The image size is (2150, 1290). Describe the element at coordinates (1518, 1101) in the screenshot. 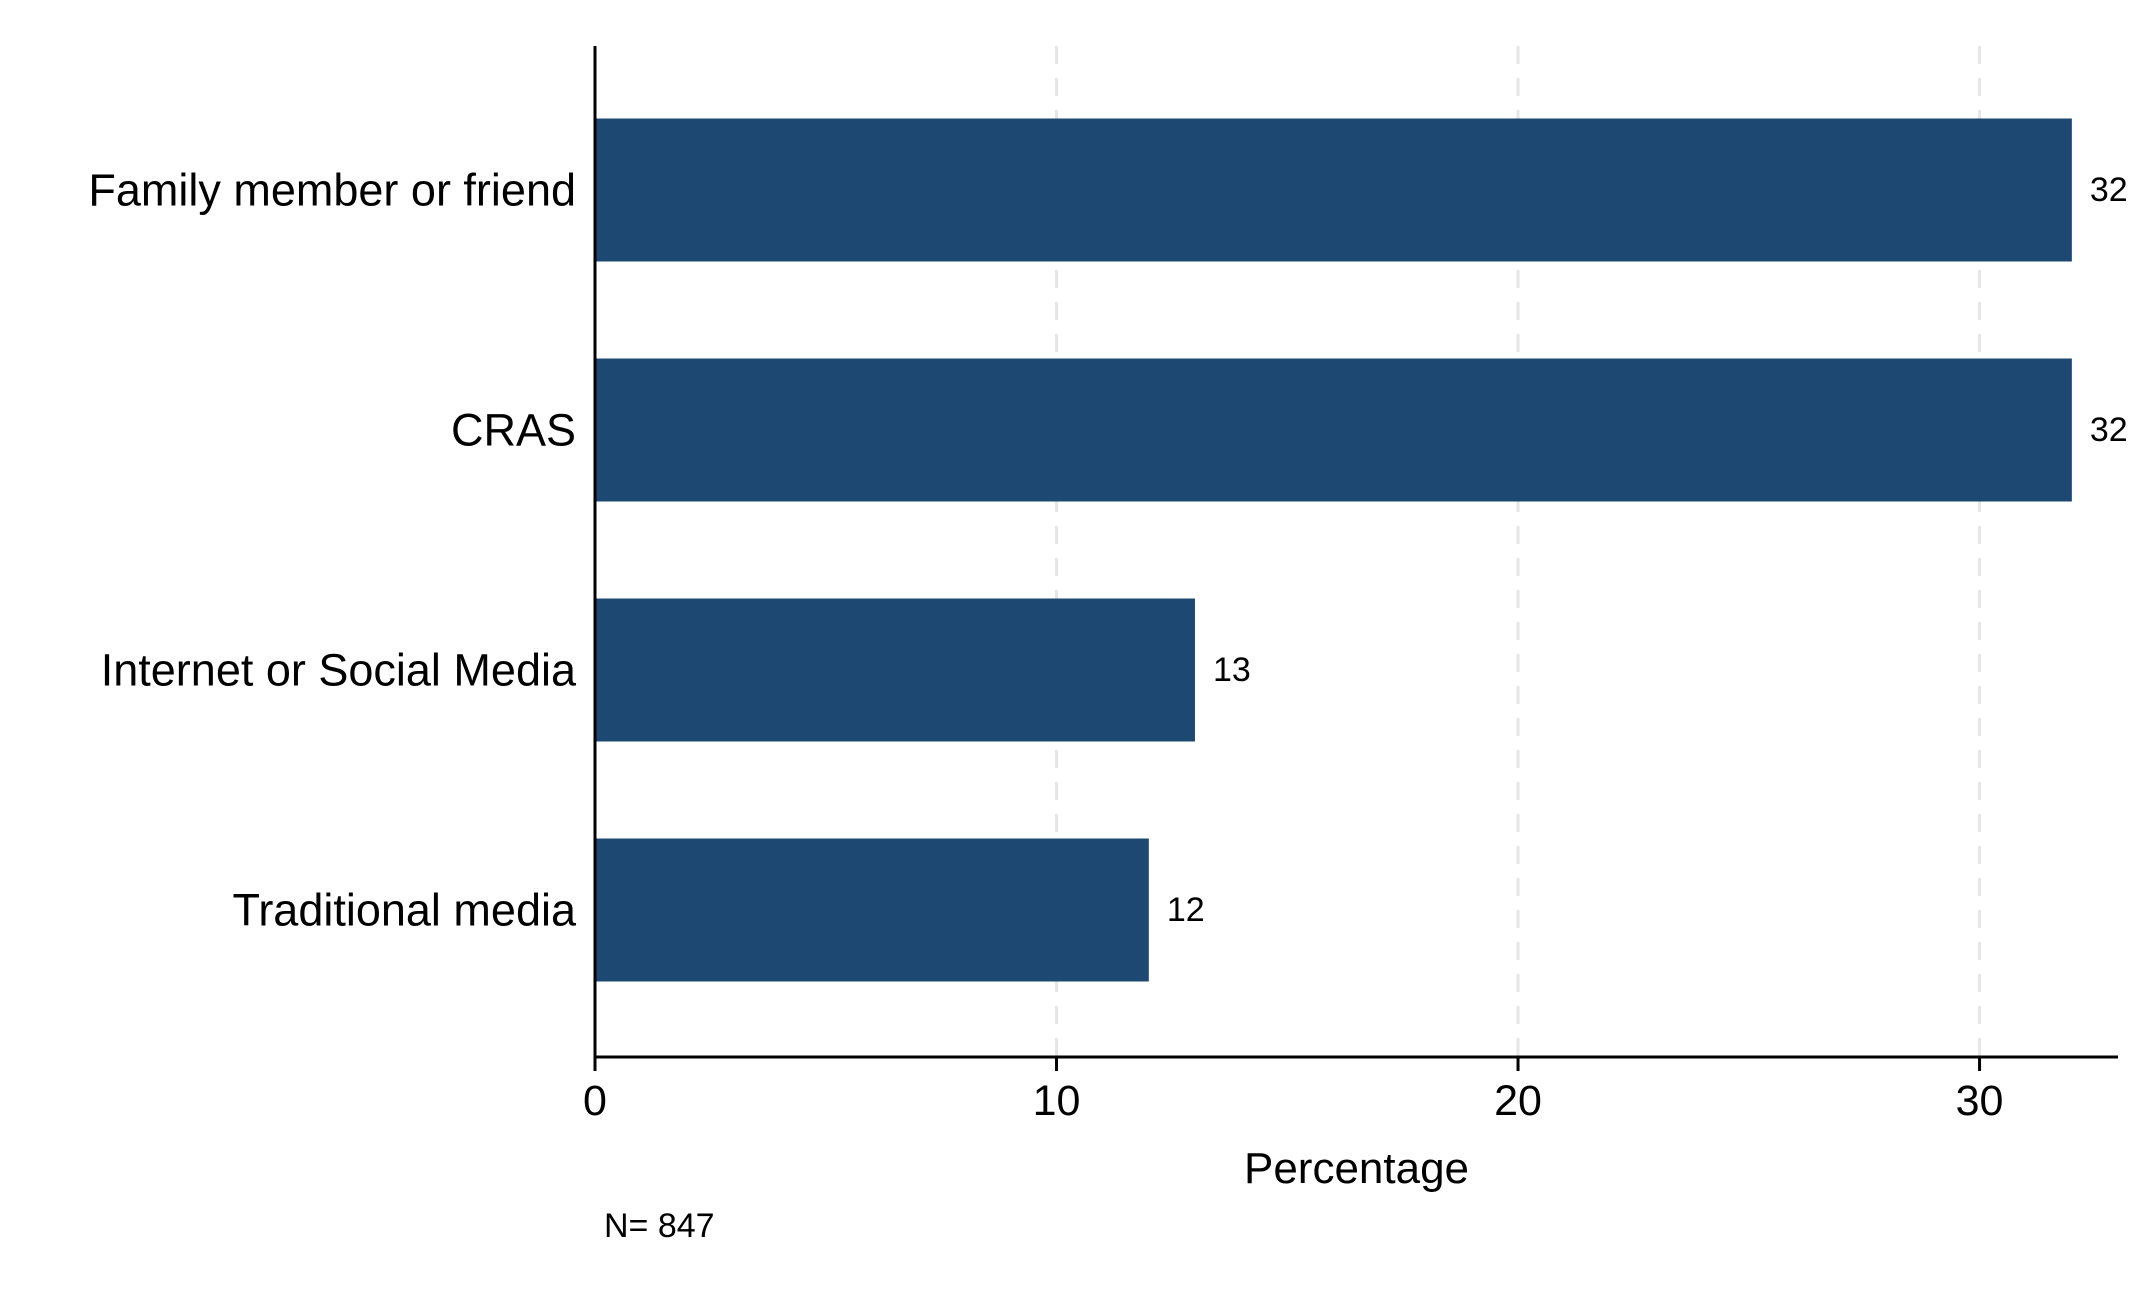

I see `x-tick-label-2: 20` at that location.